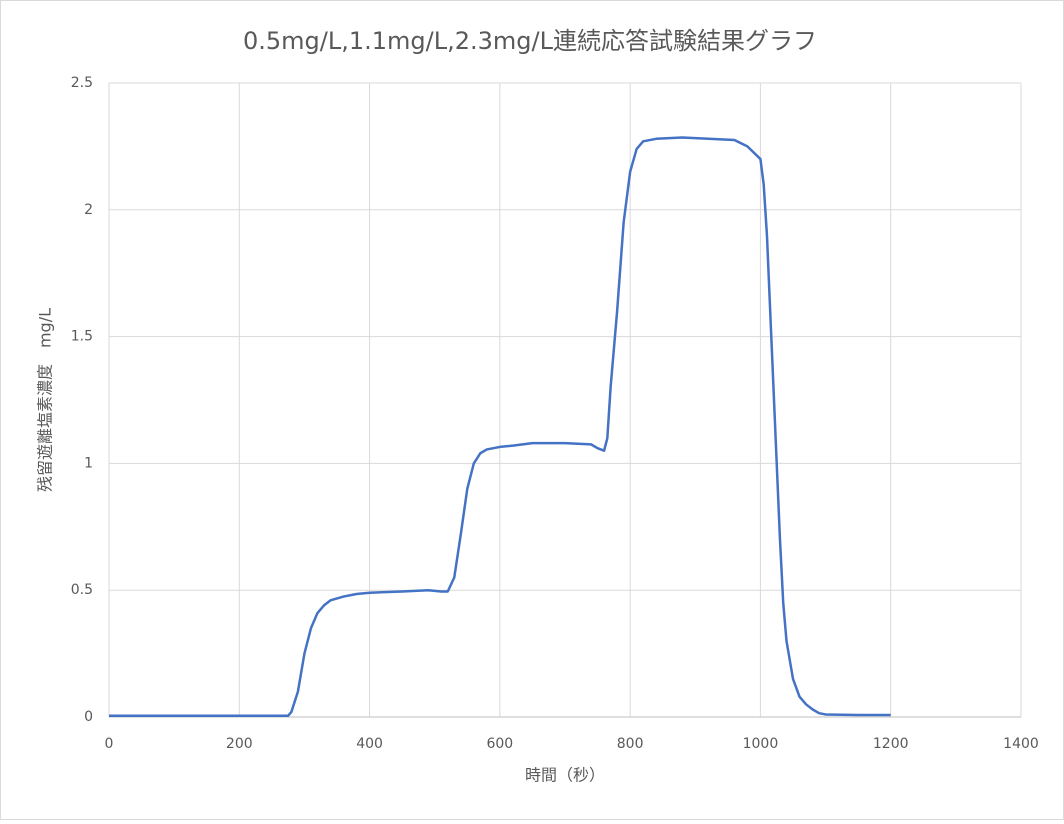 The height and width of the screenshot is (824, 1064). Describe the element at coordinates (82, 590) in the screenshot. I see `y-tick-label: 0.5` at that location.